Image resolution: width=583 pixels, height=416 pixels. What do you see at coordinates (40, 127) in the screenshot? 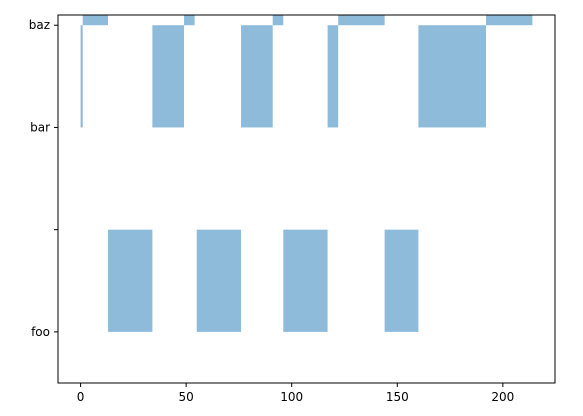
I see `y-tick-label-2: bar` at bounding box center [40, 127].